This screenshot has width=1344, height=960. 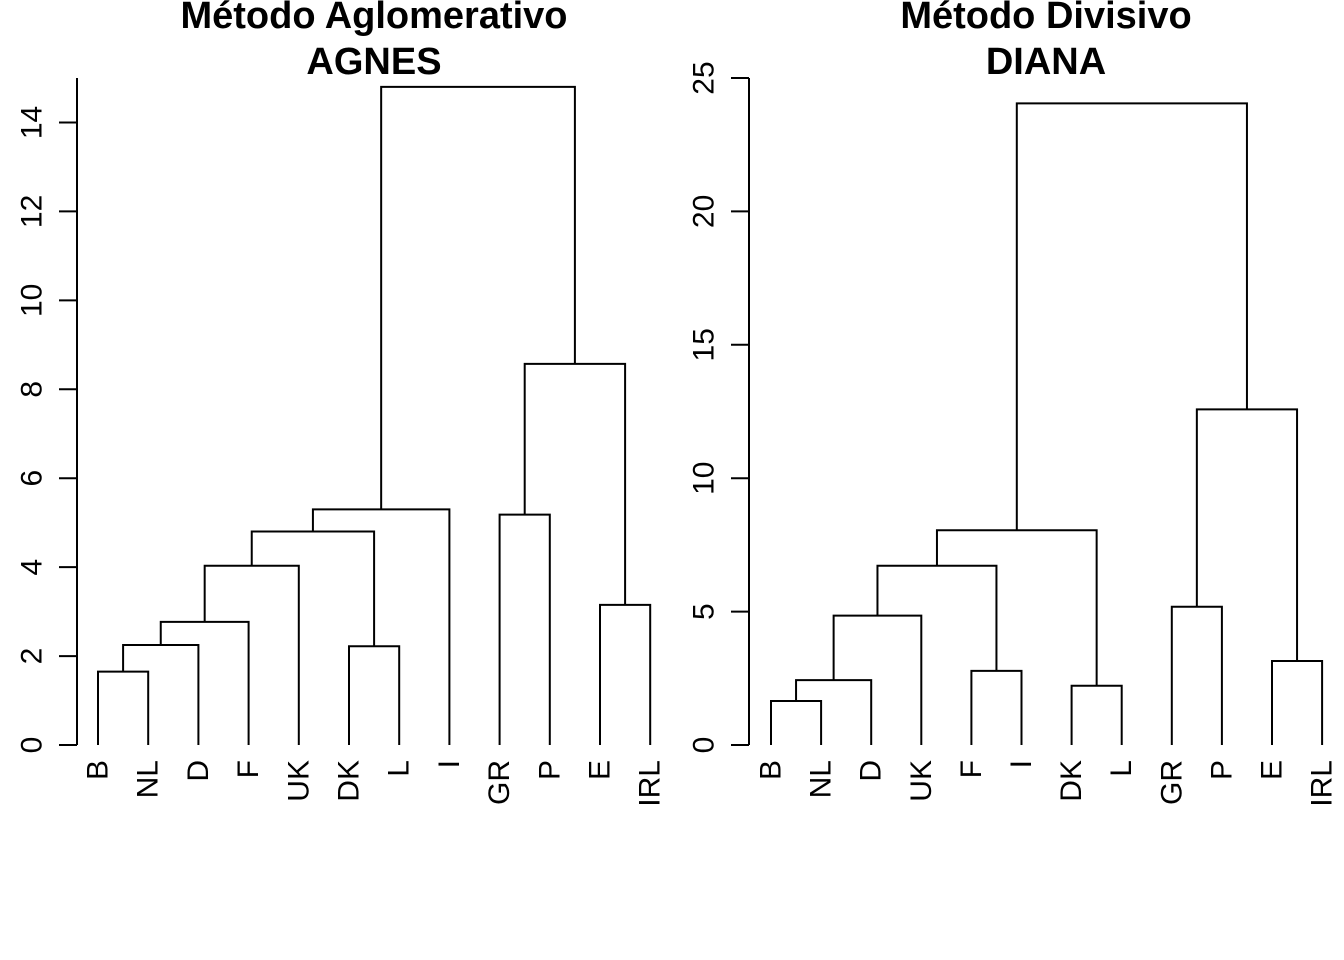 I want to click on y-tick-label: 8, so click(x=32, y=389).